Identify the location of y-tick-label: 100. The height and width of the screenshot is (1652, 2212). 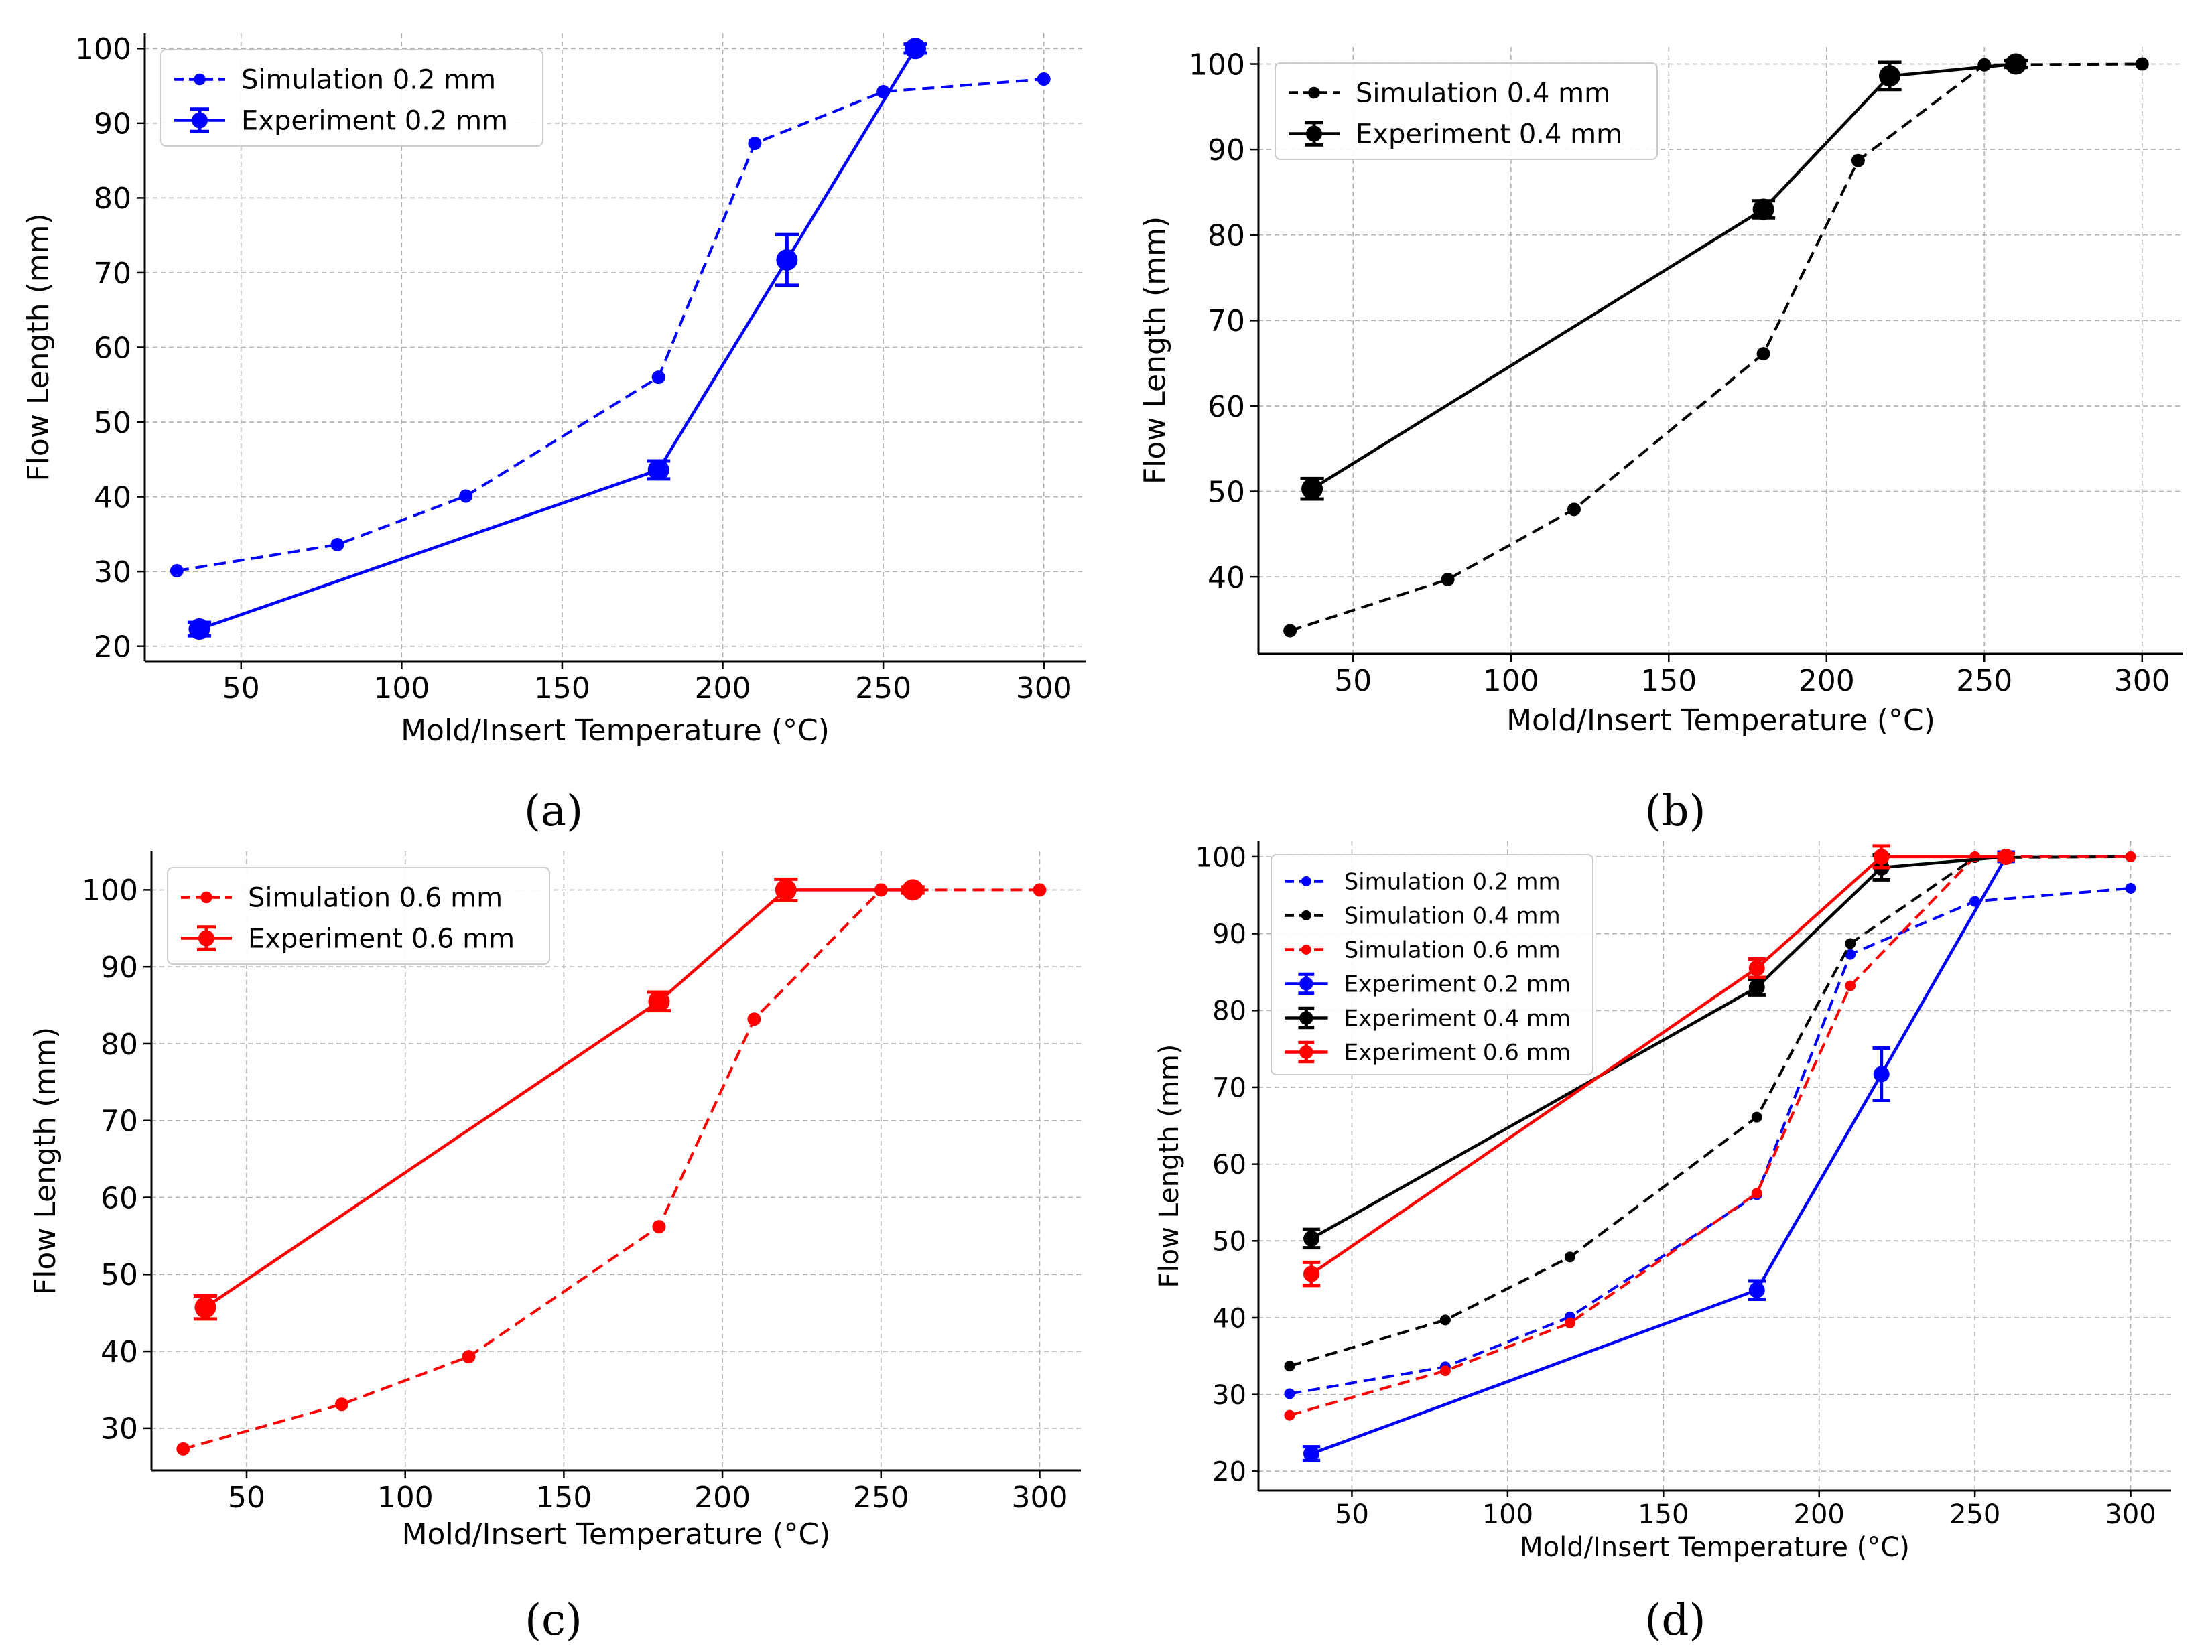
(1217, 65).